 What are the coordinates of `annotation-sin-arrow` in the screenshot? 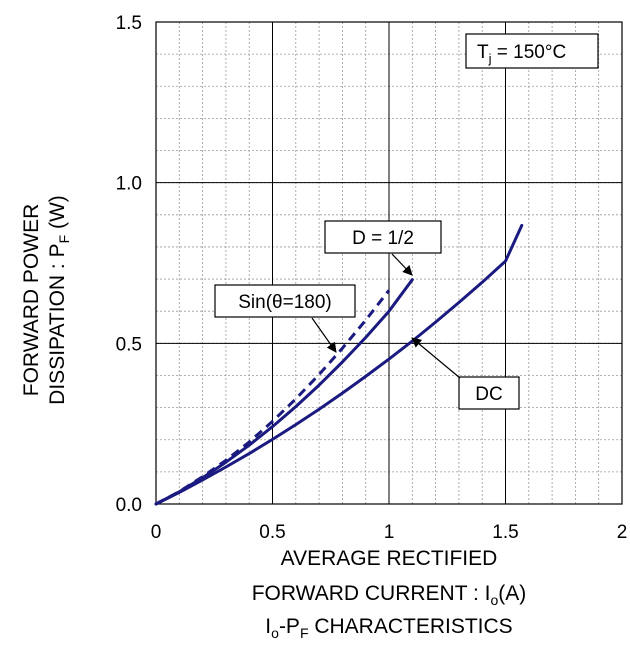 It's located at (324, 335).